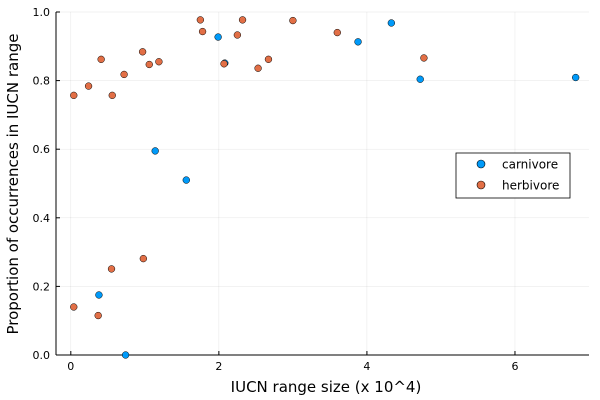 The height and width of the screenshot is (400, 600). What do you see at coordinates (218, 366) in the screenshot?
I see `x-tick-label: 2` at bounding box center [218, 366].